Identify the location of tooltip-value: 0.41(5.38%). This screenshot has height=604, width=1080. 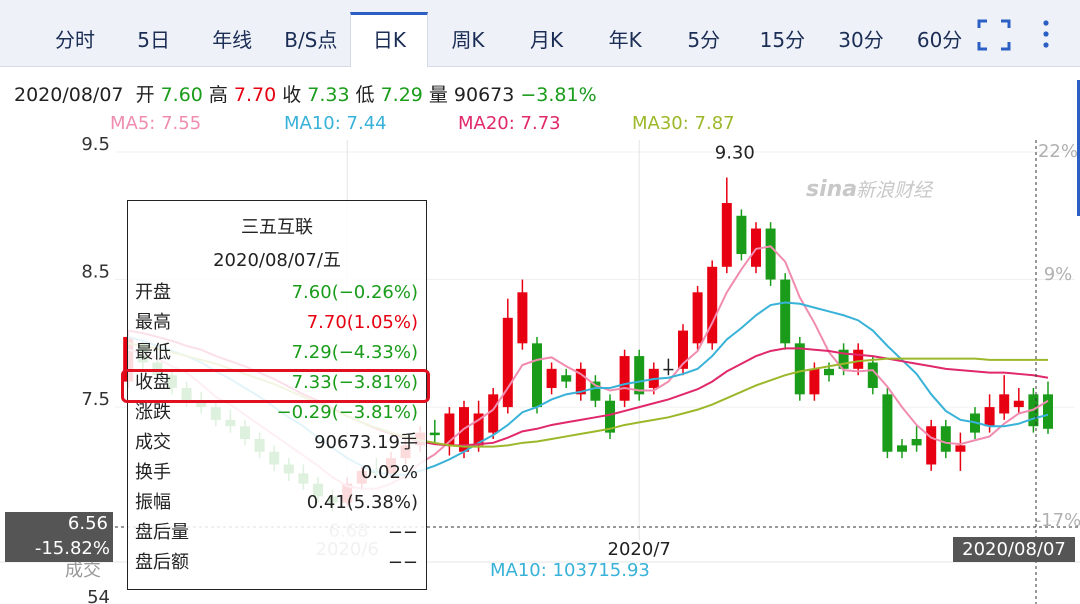
(362, 502).